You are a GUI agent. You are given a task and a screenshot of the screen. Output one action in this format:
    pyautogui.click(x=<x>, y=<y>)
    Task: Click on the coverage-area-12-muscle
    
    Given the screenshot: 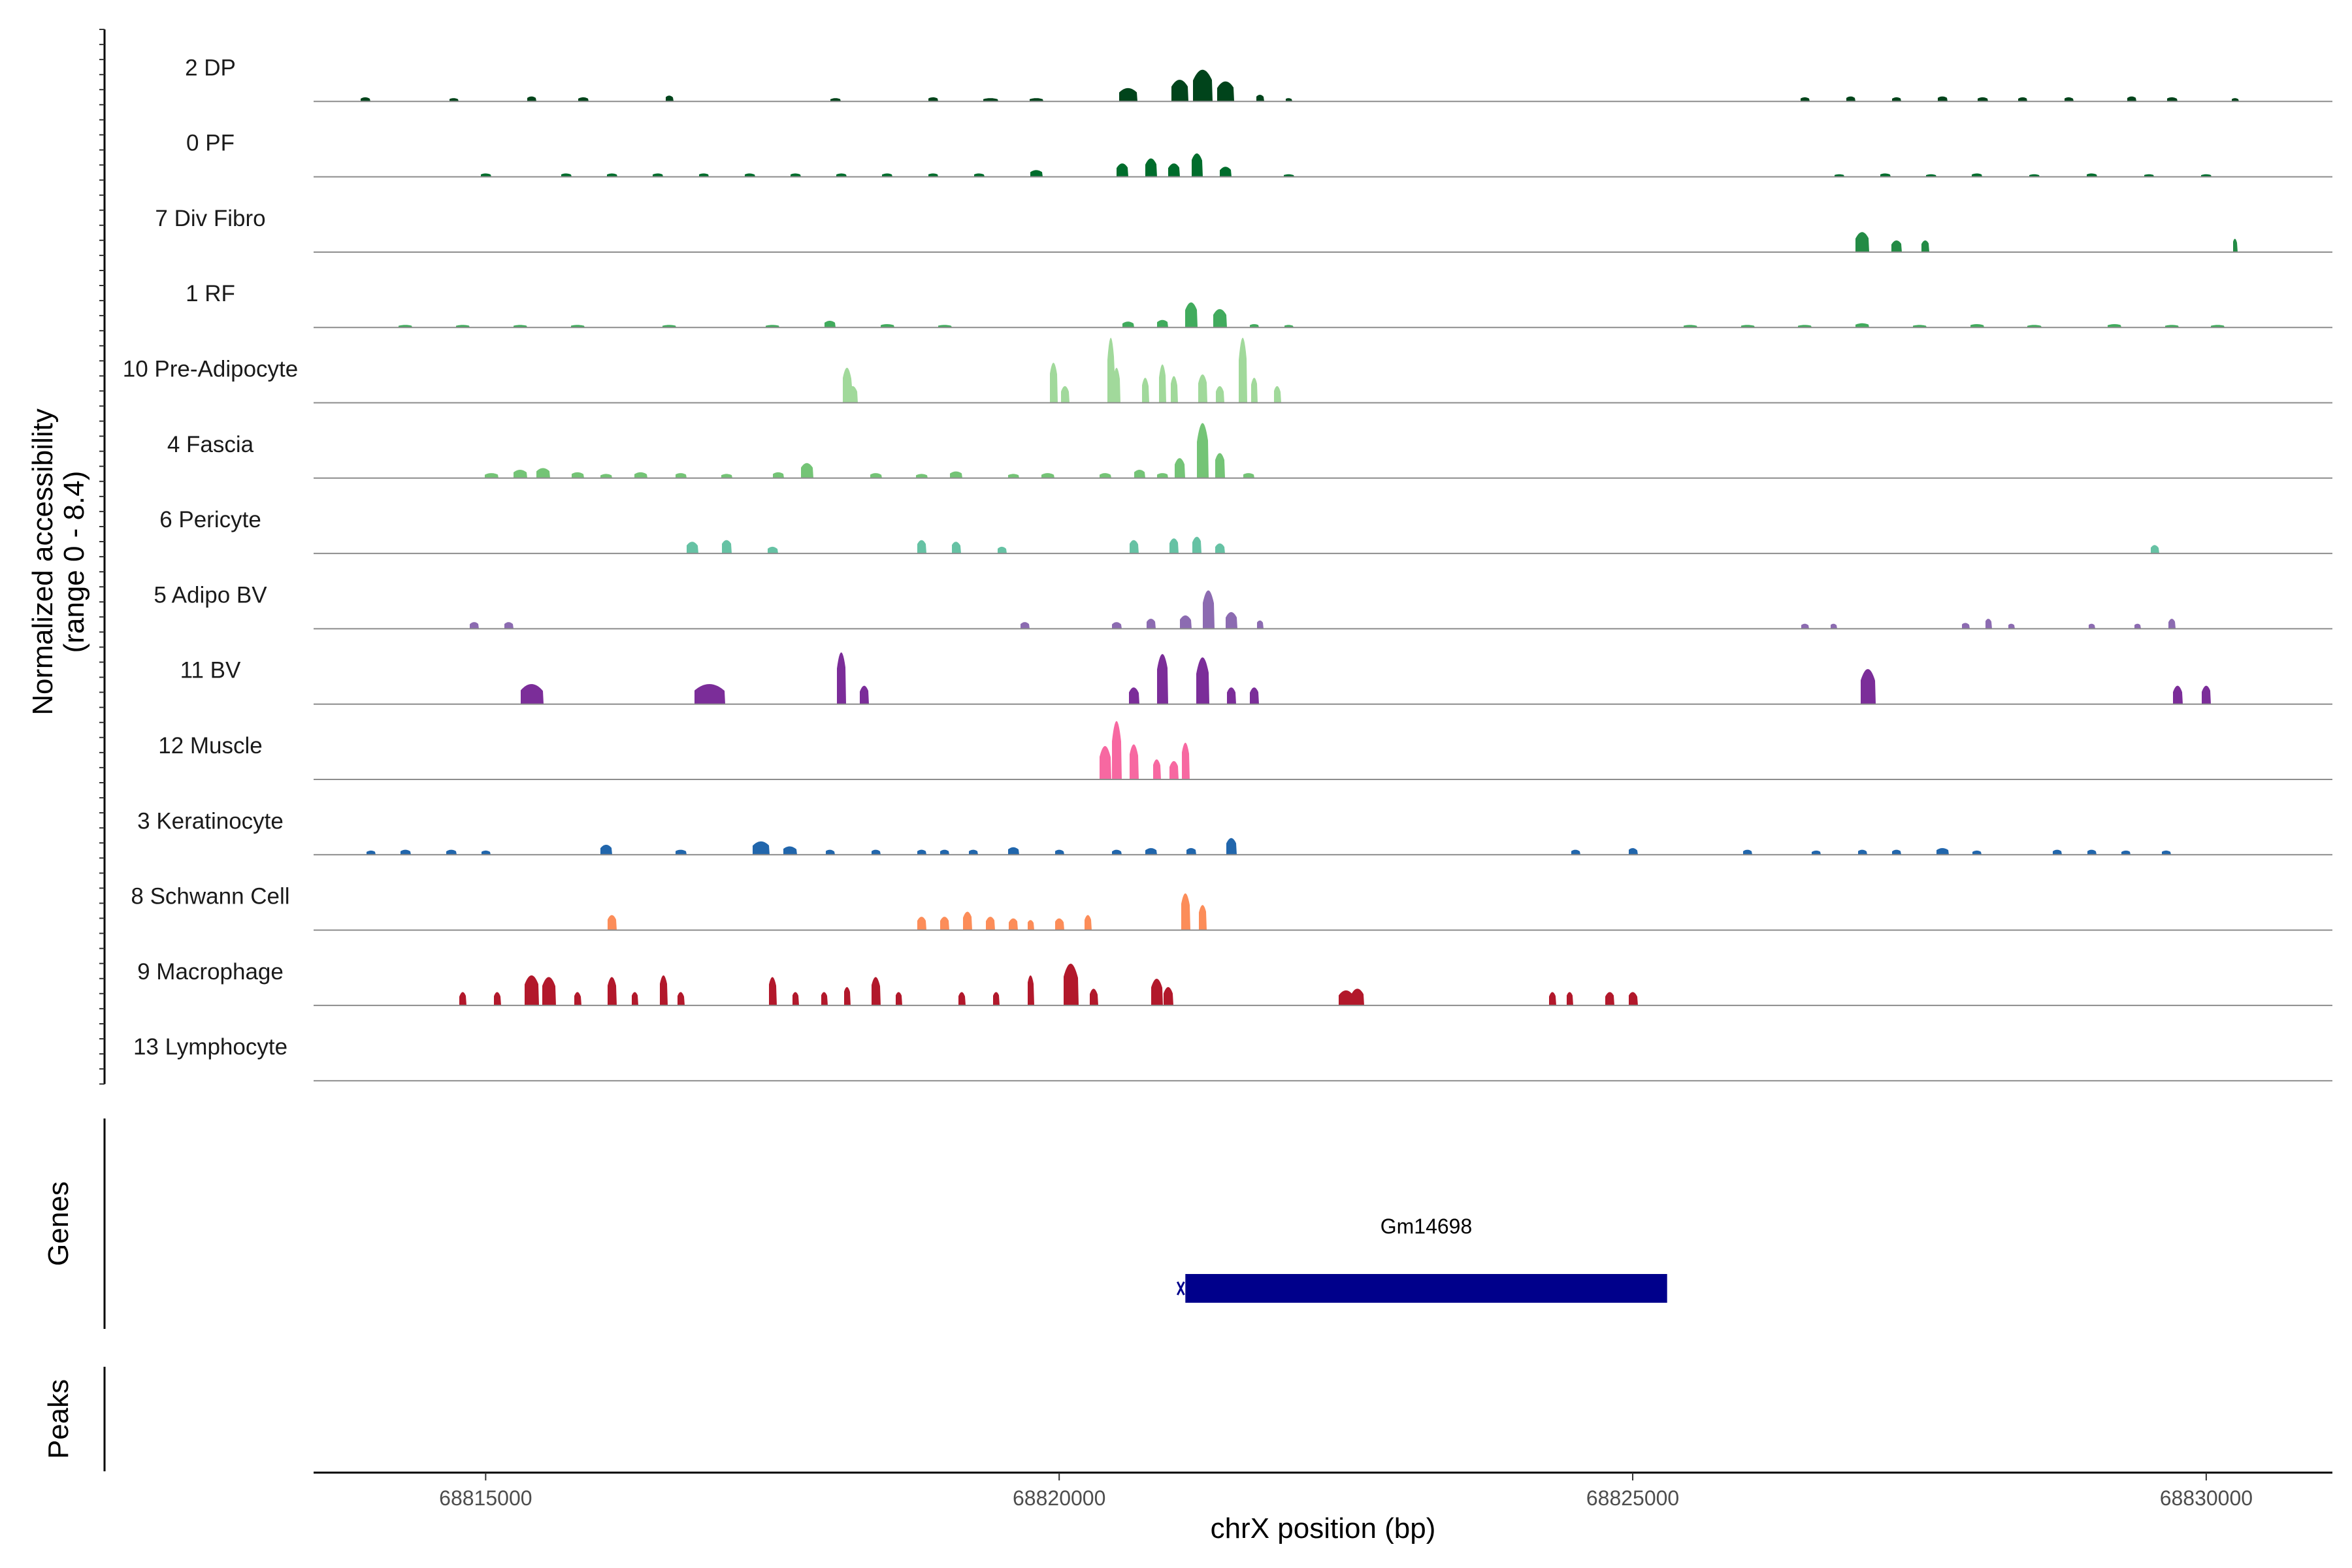 What is the action you would take?
    pyautogui.click(x=1145, y=750)
    